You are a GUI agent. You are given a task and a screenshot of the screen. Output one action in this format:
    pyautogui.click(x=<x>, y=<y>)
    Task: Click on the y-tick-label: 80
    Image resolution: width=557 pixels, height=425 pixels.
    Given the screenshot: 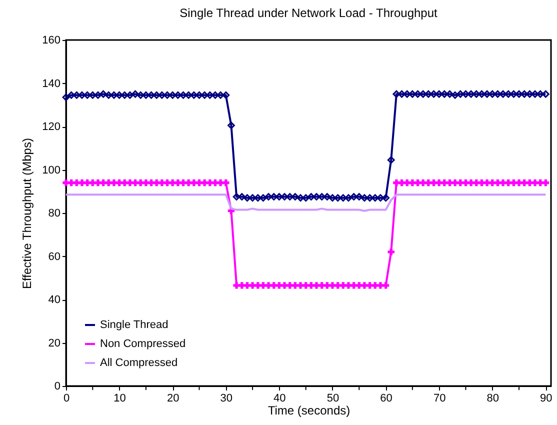 What is the action you would take?
    pyautogui.click(x=54, y=214)
    